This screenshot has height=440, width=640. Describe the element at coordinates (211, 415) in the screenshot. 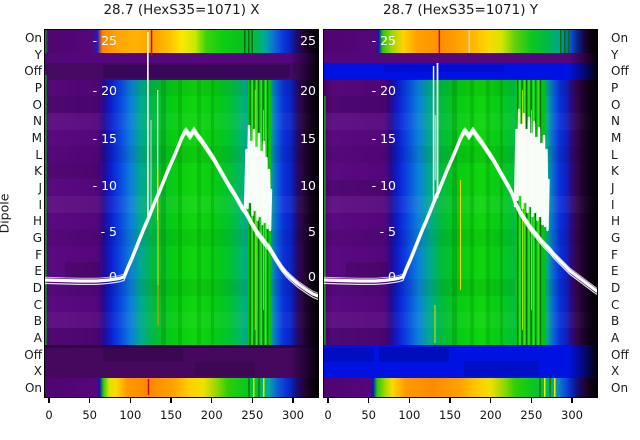

I see `x-tick-label: 200` at that location.